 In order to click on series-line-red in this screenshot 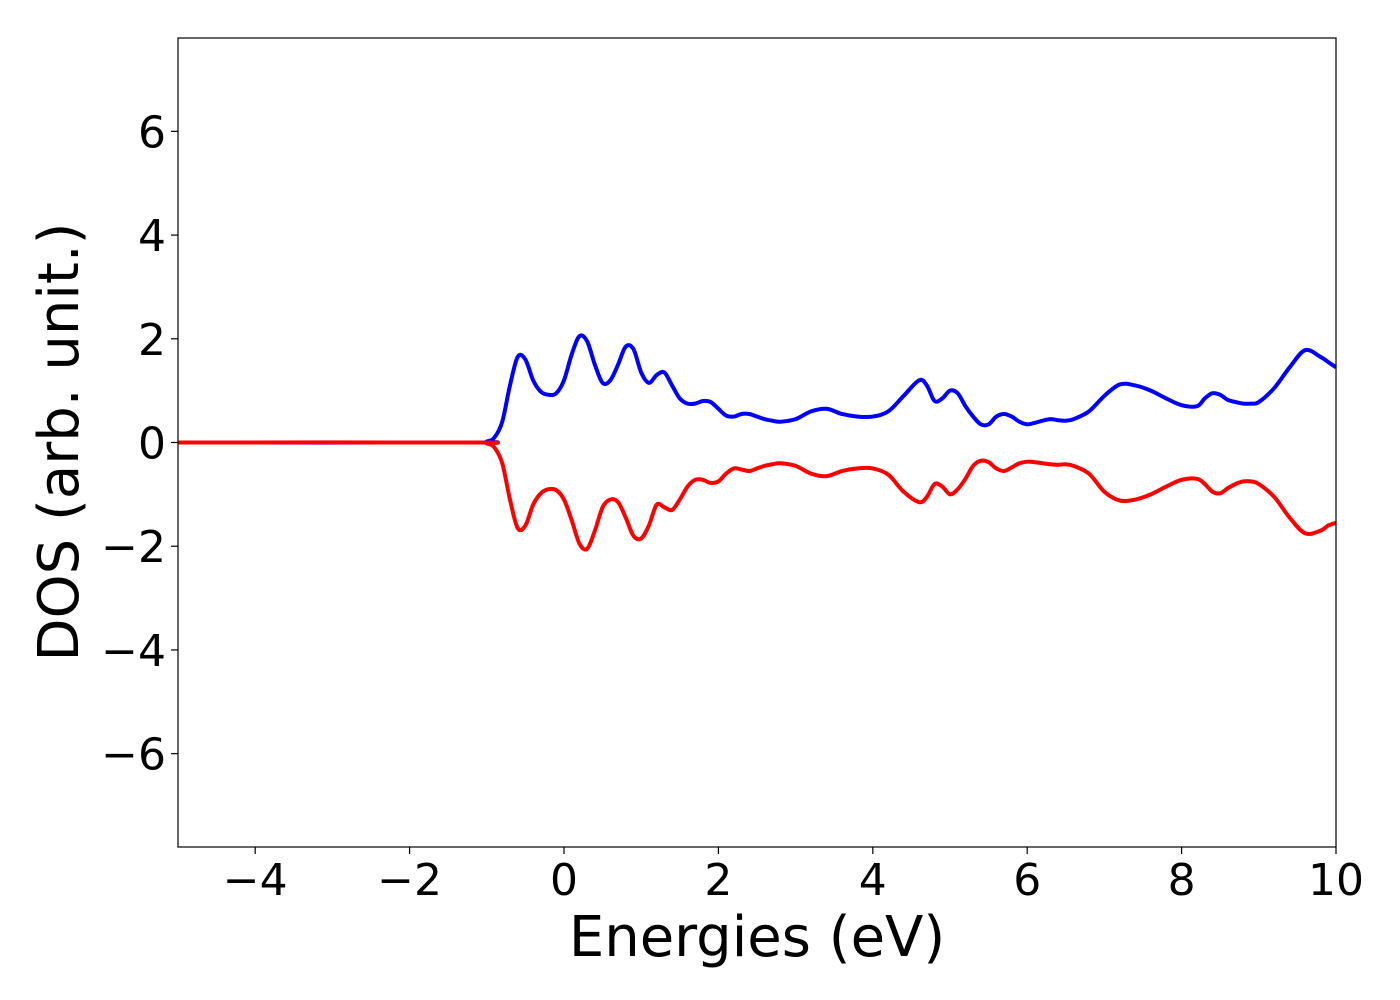, I will do `click(757, 496)`.